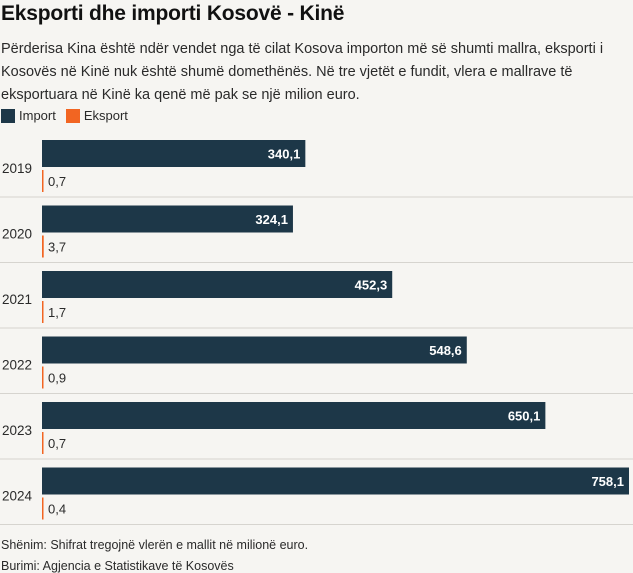 The width and height of the screenshot is (633, 573). Describe the element at coordinates (284, 154) in the screenshot. I see `import-value-label: 340,1` at that location.